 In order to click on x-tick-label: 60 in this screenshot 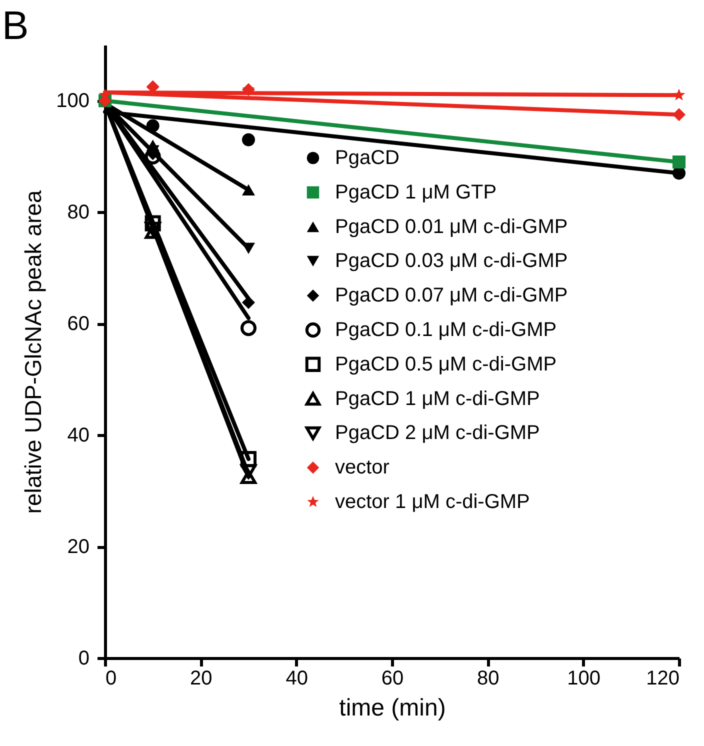, I will do `click(392, 679)`.